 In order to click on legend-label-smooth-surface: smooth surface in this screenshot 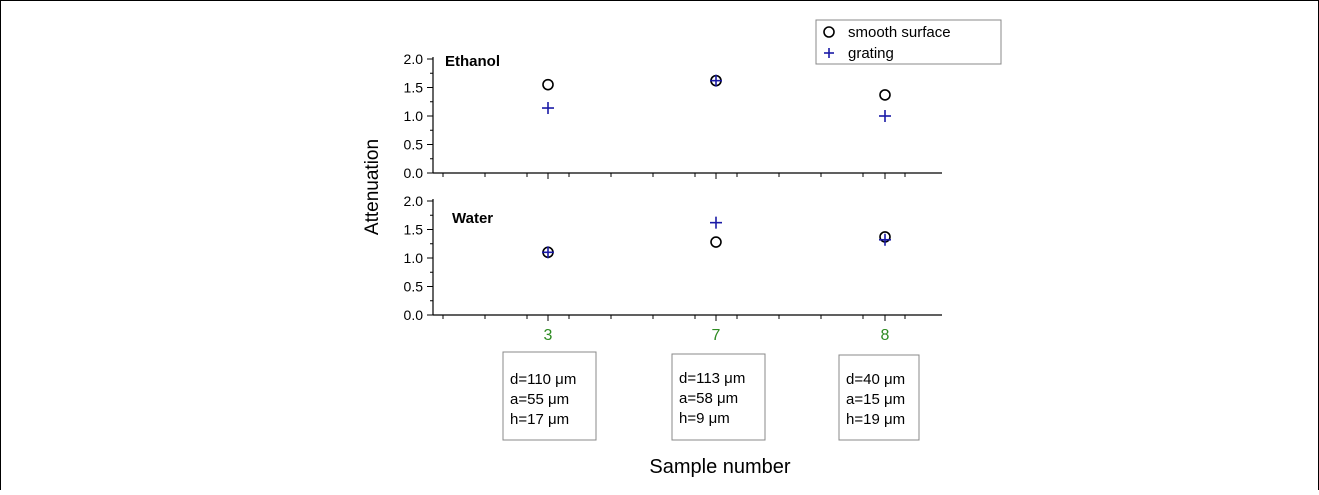, I will do `click(899, 32)`.